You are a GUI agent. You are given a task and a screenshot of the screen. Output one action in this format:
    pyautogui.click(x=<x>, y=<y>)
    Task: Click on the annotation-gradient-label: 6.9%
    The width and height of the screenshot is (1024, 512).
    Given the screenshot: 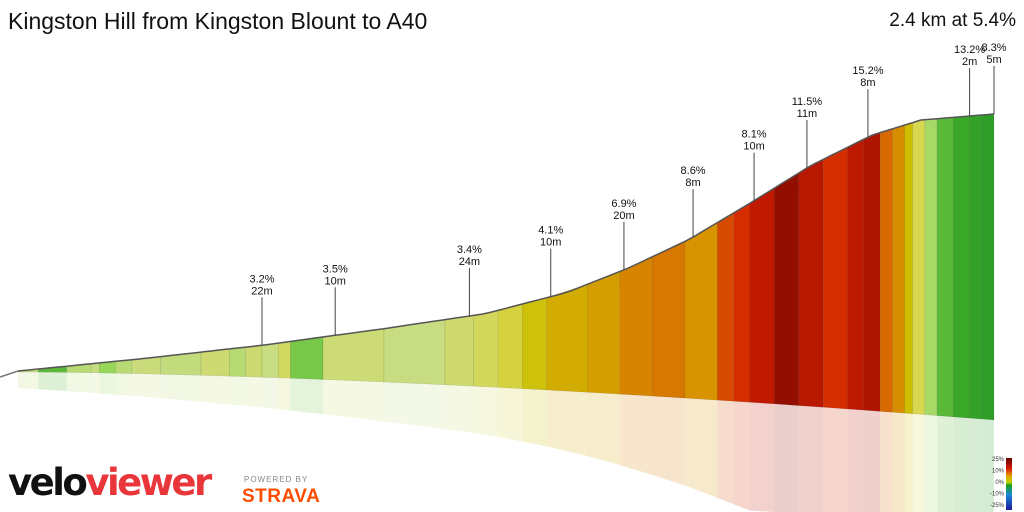 What is the action you would take?
    pyautogui.click(x=623, y=204)
    